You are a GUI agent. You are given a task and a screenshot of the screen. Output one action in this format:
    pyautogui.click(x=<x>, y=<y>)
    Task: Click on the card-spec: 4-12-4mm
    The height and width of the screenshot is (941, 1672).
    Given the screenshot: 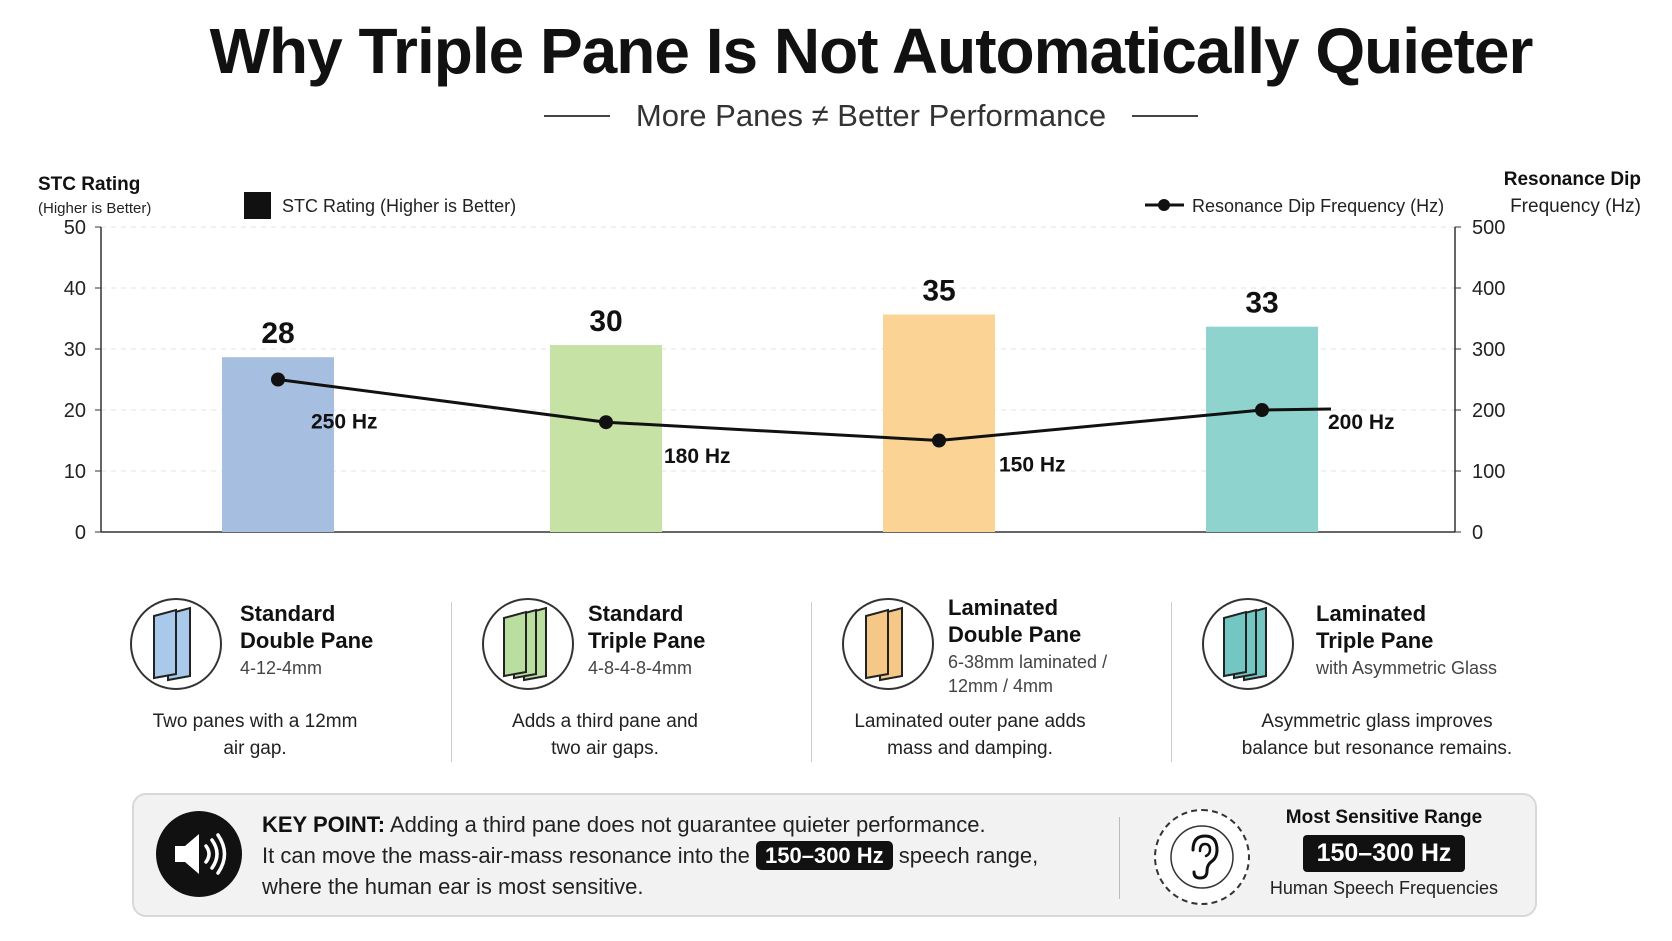 What is the action you would take?
    pyautogui.click(x=281, y=668)
    